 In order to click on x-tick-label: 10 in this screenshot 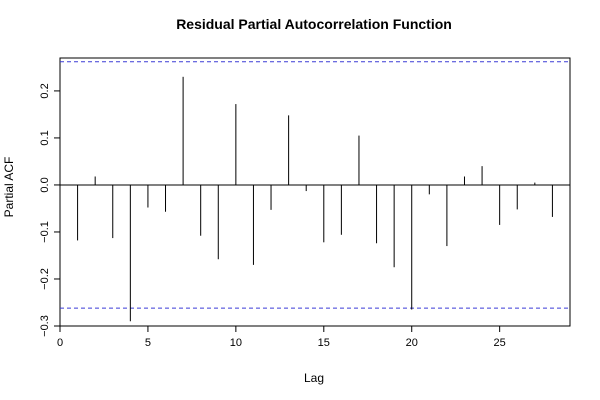, I will do `click(236, 343)`.